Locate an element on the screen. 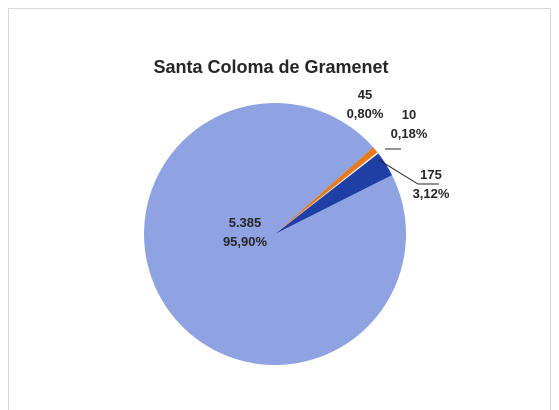 The width and height of the screenshot is (559, 410). data-label-percent: 95,90% is located at coordinates (245, 241).